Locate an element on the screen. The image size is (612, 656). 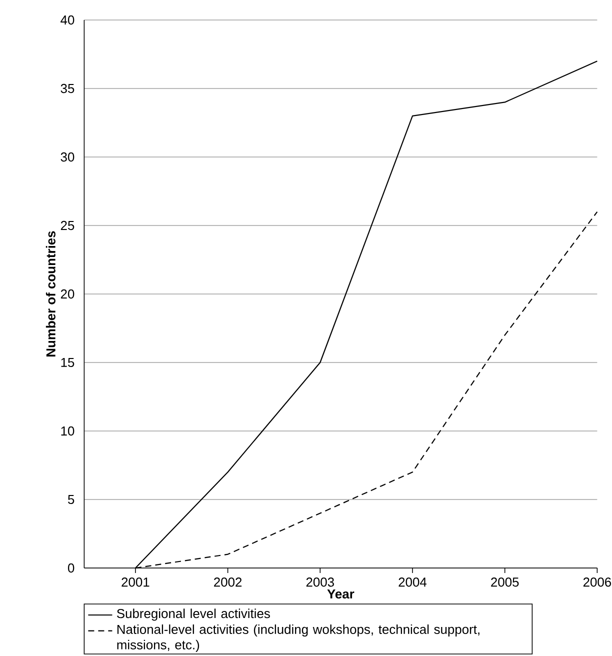
x-tick-label: 2002 is located at coordinates (228, 582).